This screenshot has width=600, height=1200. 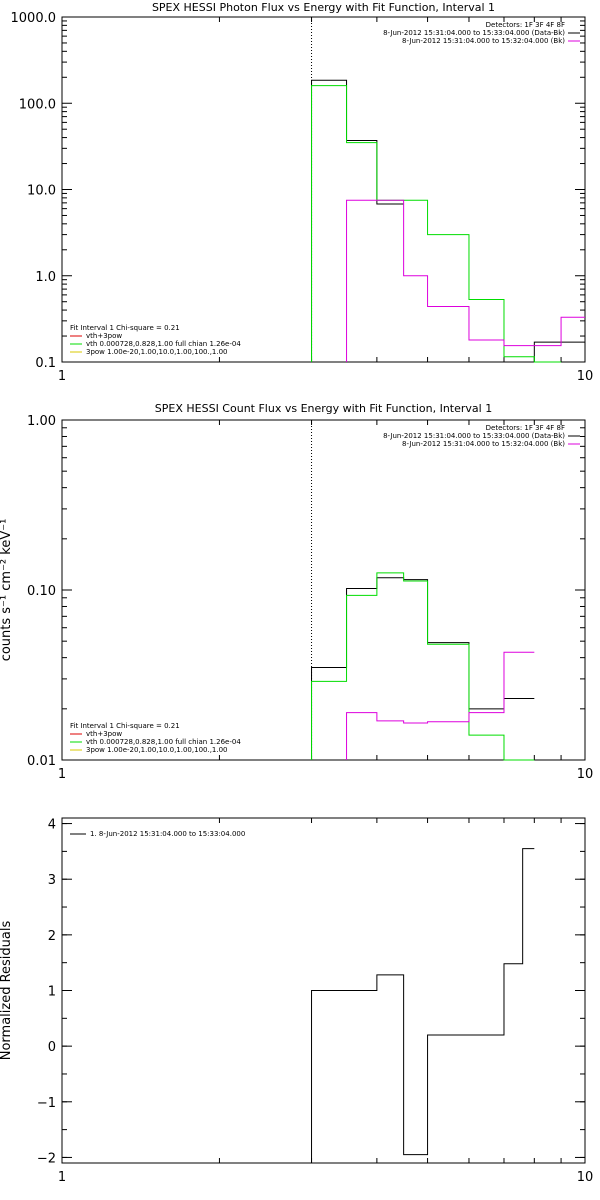 What do you see at coordinates (104, 336) in the screenshot?
I see `photon-fit-legend-entry: vth+3pow` at bounding box center [104, 336].